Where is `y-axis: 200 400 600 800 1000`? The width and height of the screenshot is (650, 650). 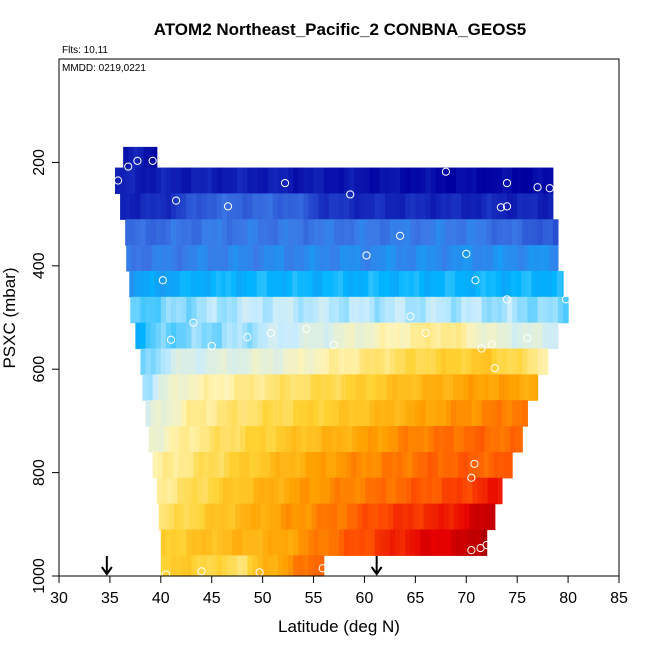
y-axis: 200 400 600 800 1000 is located at coordinates (45, 371).